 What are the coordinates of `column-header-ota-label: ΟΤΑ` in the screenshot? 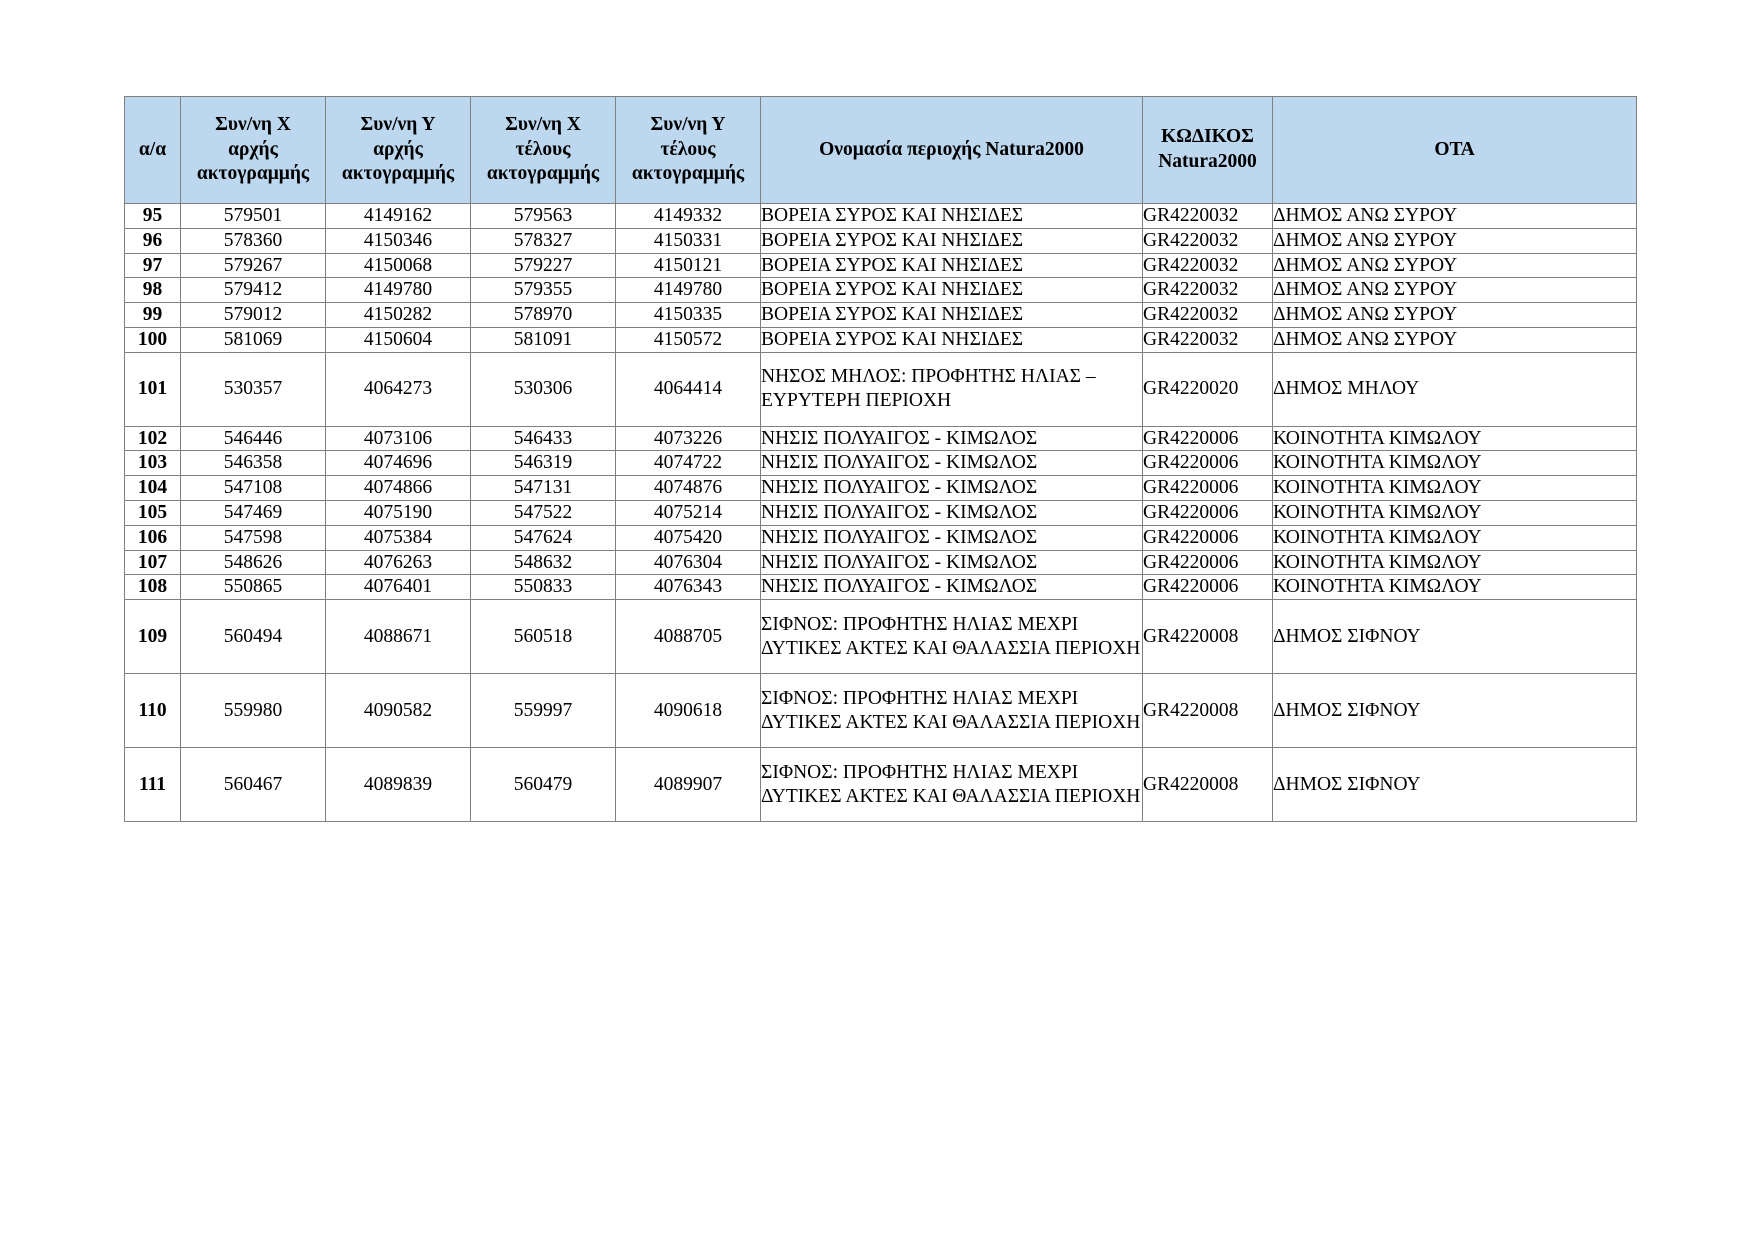 It's located at (1454, 149).